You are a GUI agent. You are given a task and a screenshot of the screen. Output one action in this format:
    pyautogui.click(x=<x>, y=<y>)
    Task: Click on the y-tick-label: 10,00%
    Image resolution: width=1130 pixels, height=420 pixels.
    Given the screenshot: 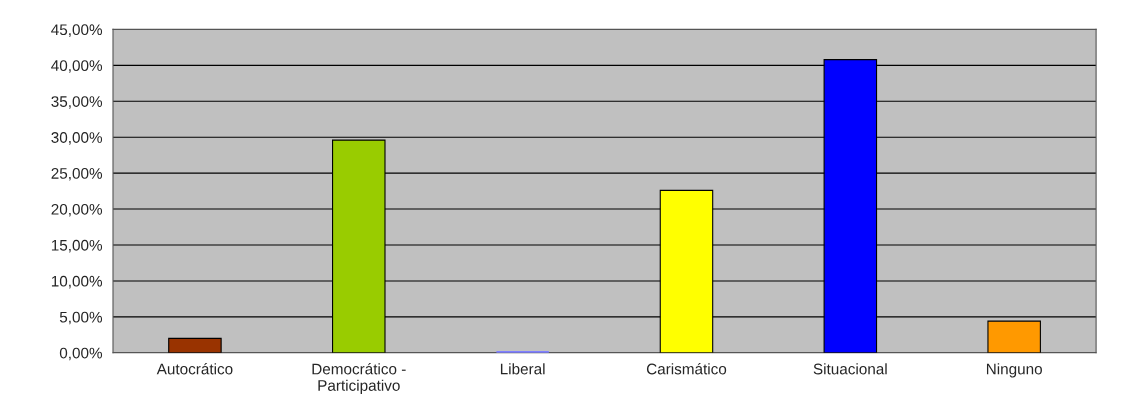 What is the action you would take?
    pyautogui.click(x=77, y=282)
    